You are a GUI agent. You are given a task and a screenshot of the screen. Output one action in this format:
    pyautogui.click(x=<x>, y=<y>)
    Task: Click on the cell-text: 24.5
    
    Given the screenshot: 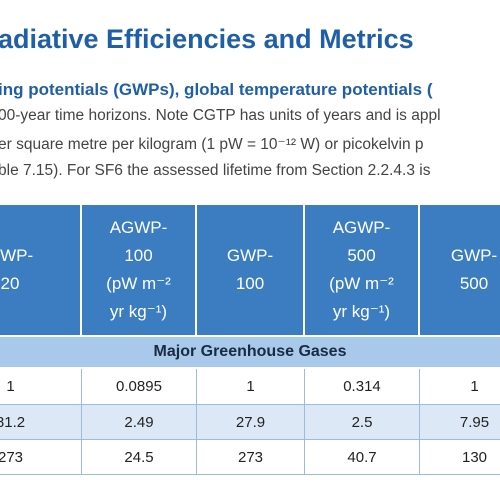 What is the action you would take?
    pyautogui.click(x=139, y=457)
    